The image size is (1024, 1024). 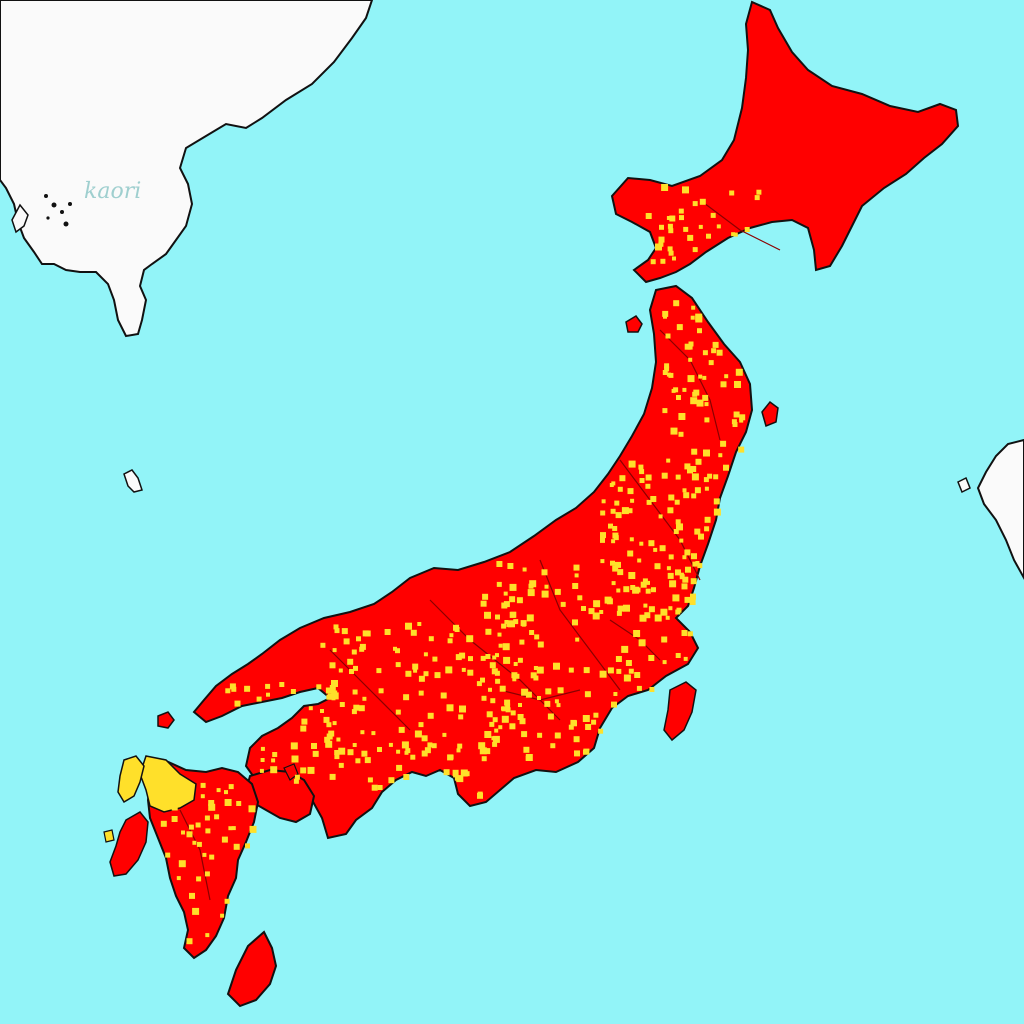 What do you see at coordinates (187, 169) in the screenshot?
I see `asian-mainland` at bounding box center [187, 169].